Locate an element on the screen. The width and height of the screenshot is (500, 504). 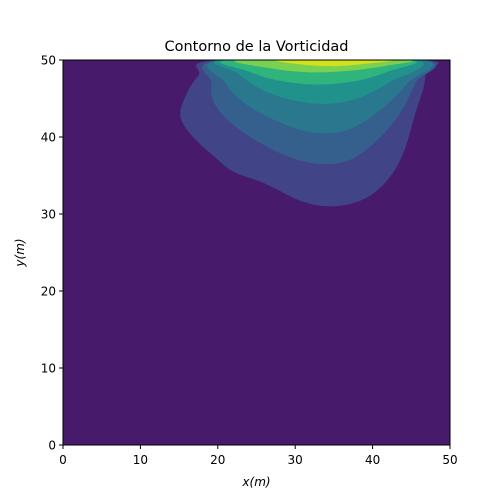
x-tick-label: 0 is located at coordinates (63, 460).